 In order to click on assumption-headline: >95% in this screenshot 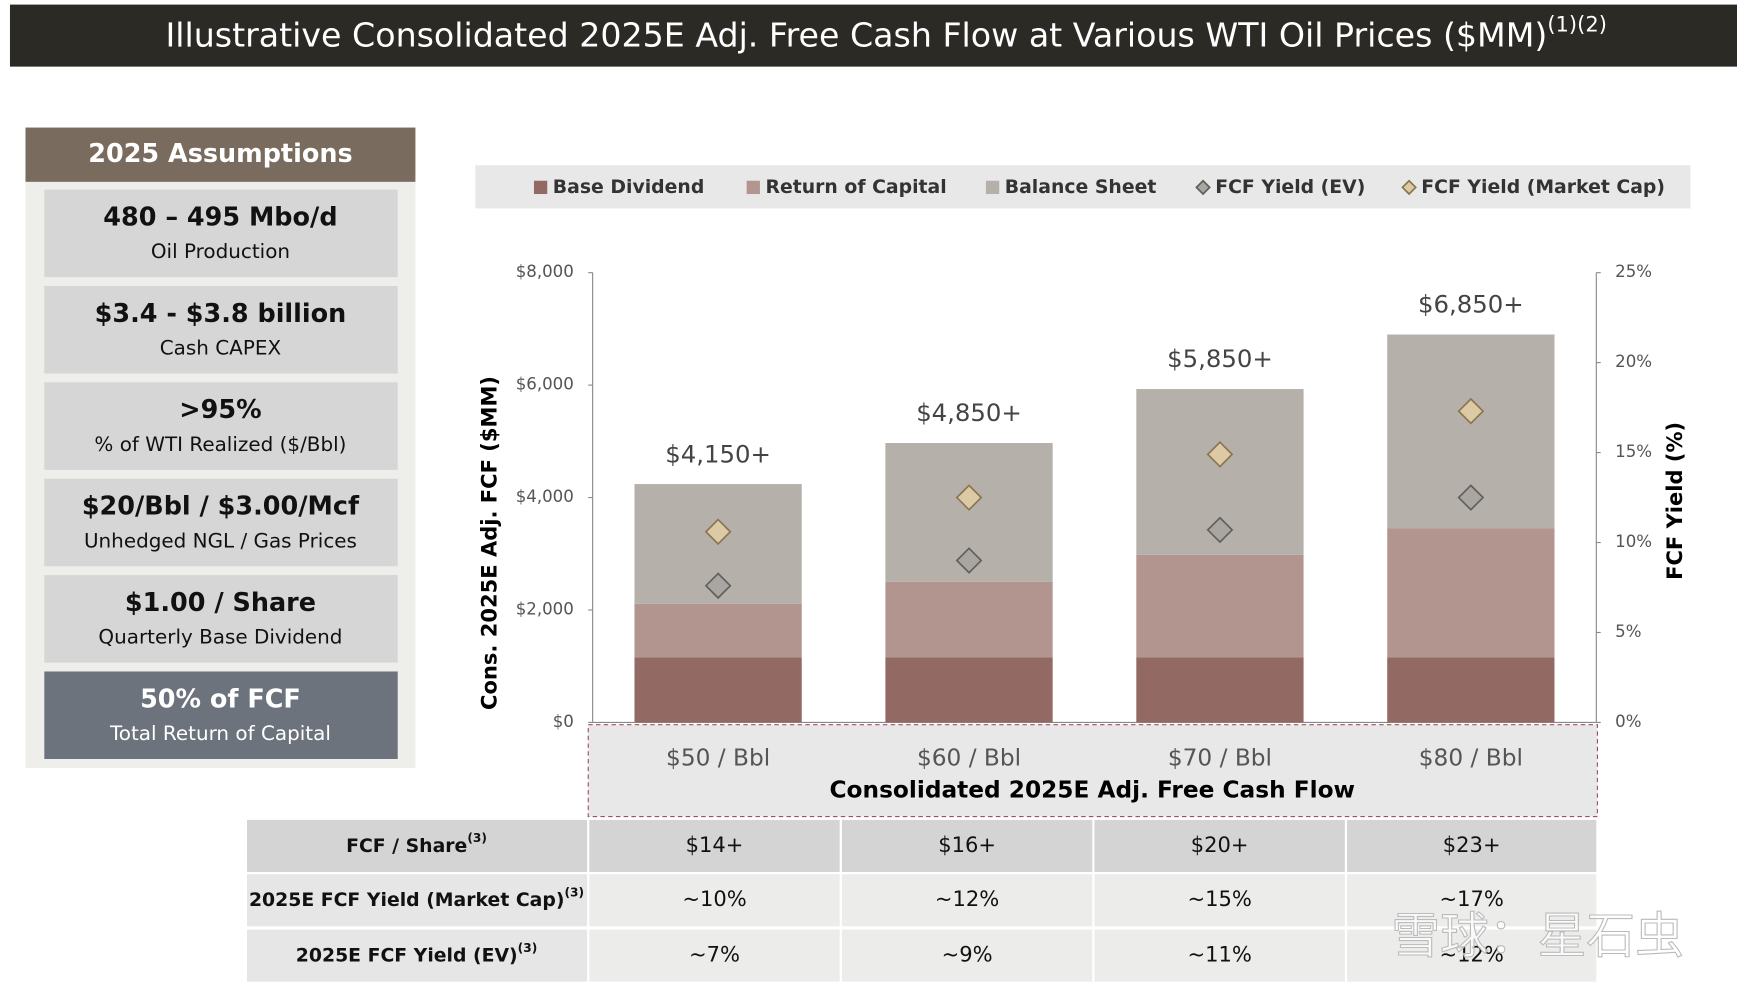, I will do `click(220, 410)`.